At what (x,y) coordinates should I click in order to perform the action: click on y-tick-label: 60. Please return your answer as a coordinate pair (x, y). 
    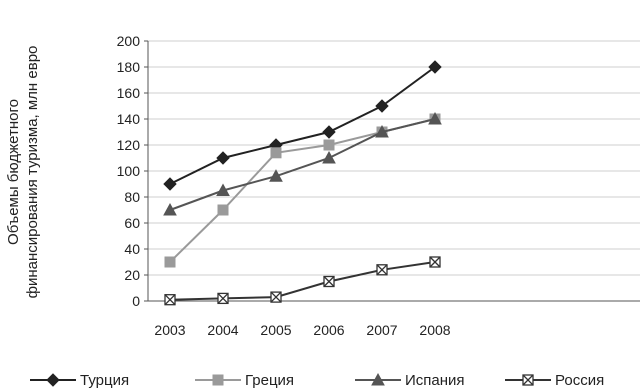
    Looking at the image, I should click on (132, 223).